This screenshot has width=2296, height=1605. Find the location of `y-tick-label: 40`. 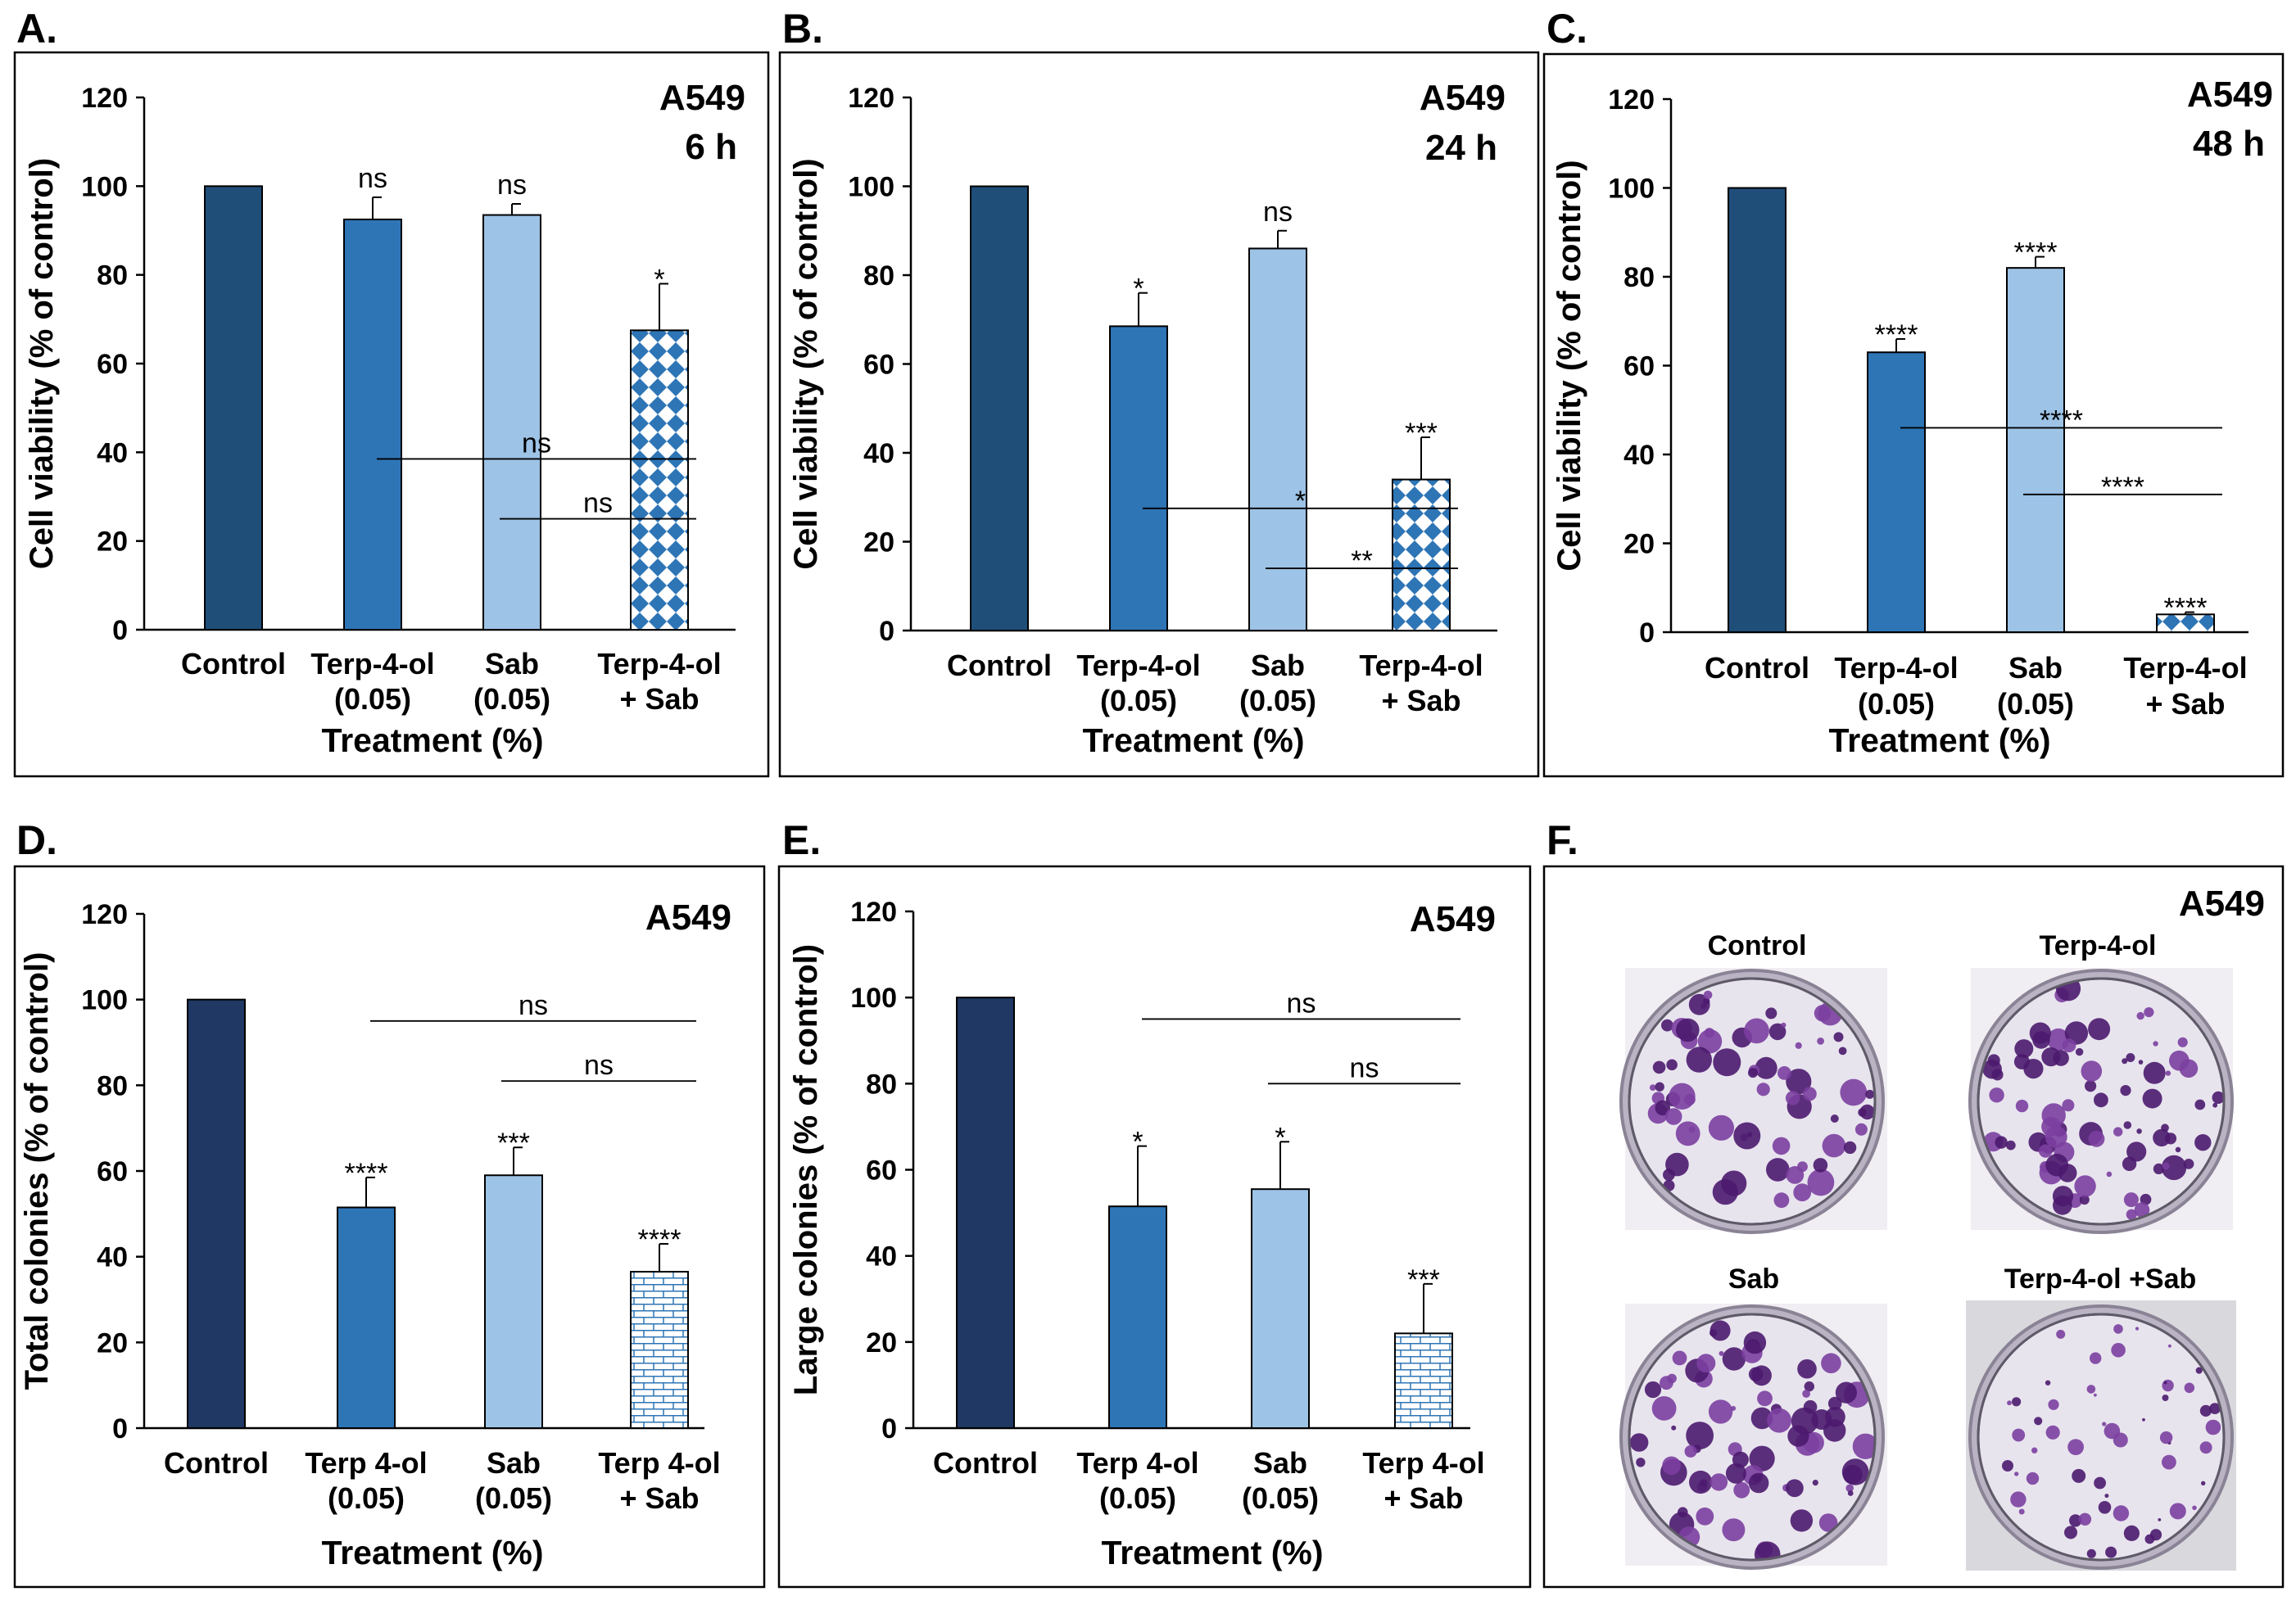

y-tick-label: 40 is located at coordinates (112, 452).